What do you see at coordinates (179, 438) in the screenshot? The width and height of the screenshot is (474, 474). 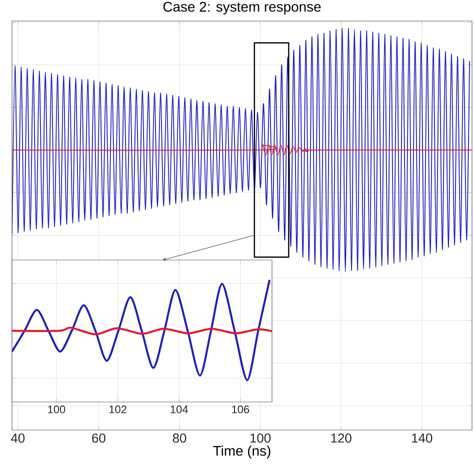 I see `x-tick-label: 80` at bounding box center [179, 438].